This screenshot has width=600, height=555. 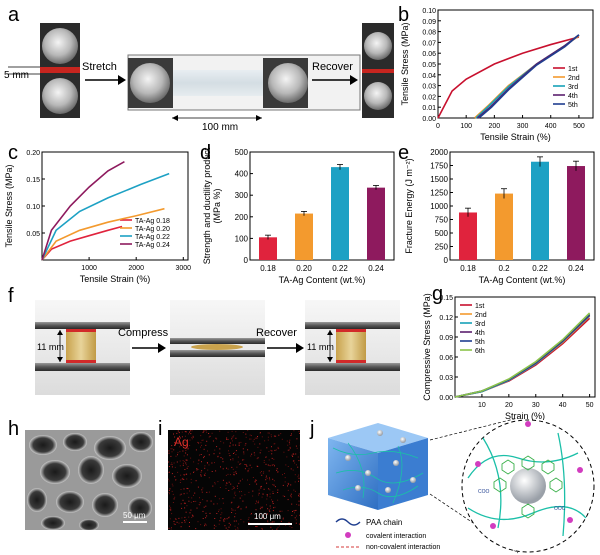 I want to click on x-tick-label: 3000, so click(x=184, y=268).